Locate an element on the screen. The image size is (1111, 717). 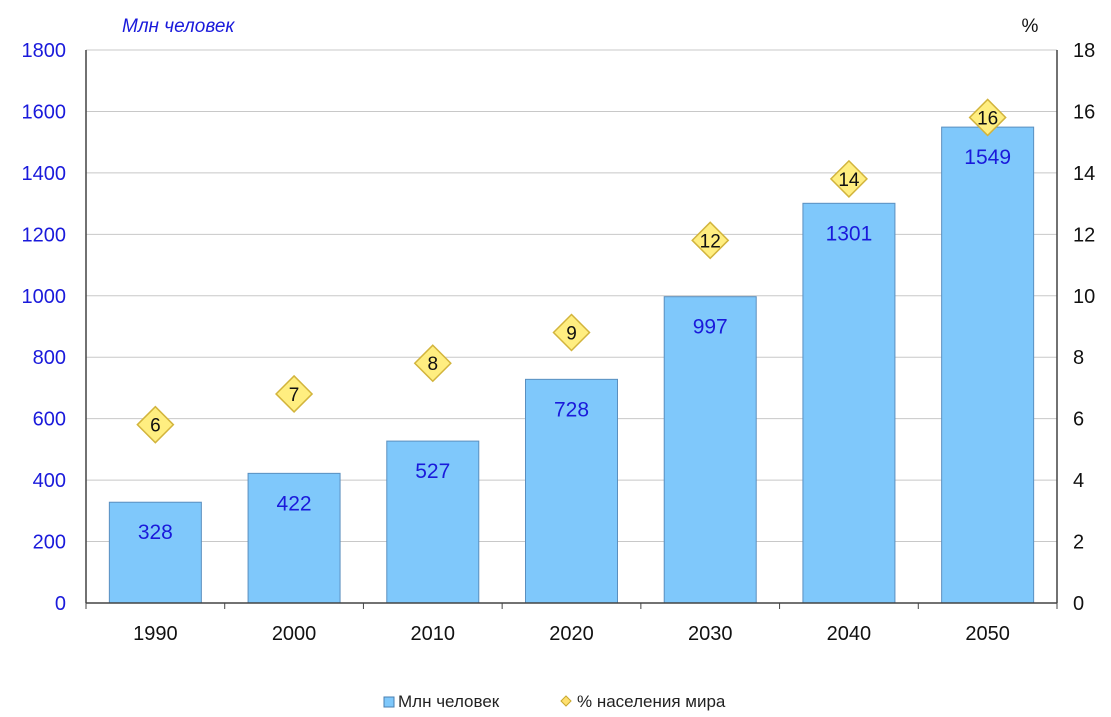
y2-axis-title: % is located at coordinates (1030, 26).